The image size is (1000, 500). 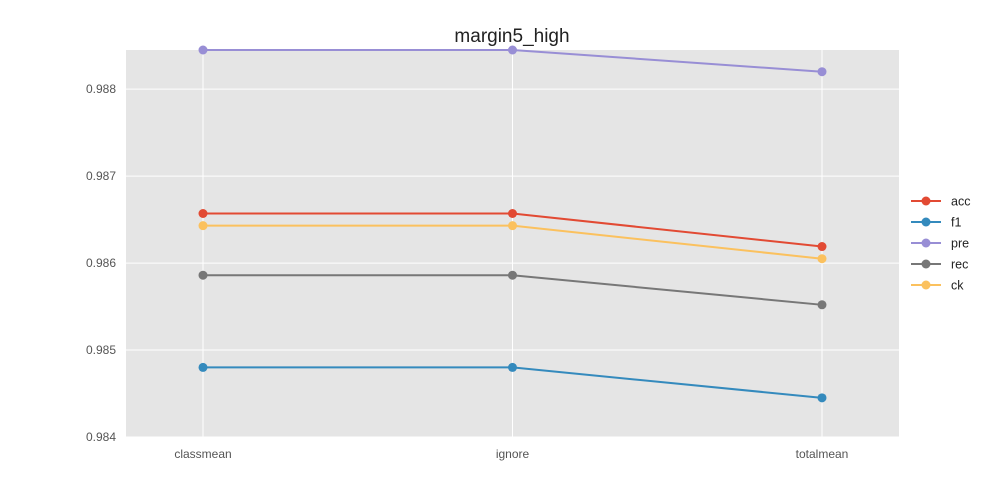 What do you see at coordinates (512, 61) in the screenshot?
I see `series-pre` at bounding box center [512, 61].